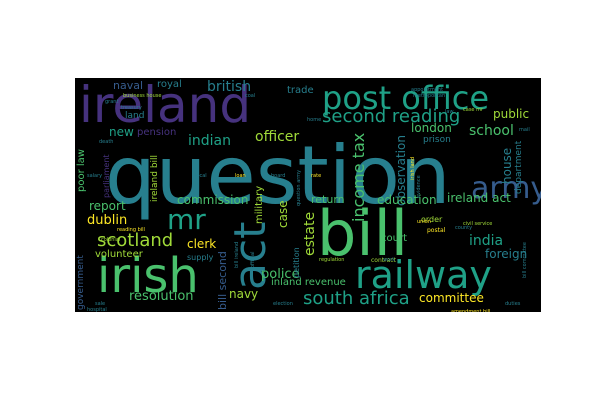  I want to click on word-board: board, so click(278, 176).